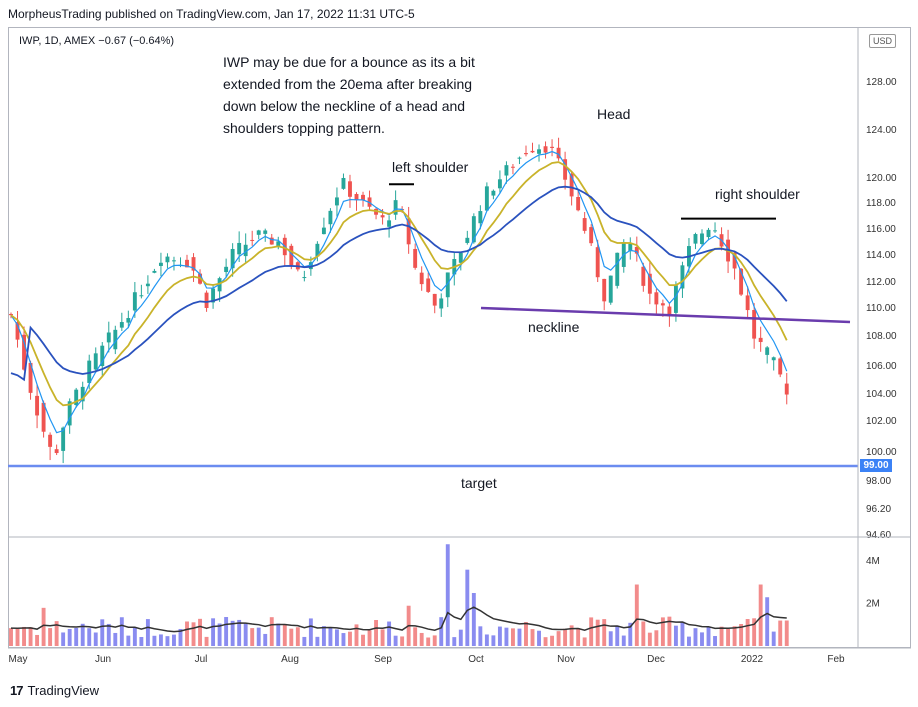 The image size is (918, 707). What do you see at coordinates (881, 452) in the screenshot?
I see `price-tick-label: 100.00` at bounding box center [881, 452].